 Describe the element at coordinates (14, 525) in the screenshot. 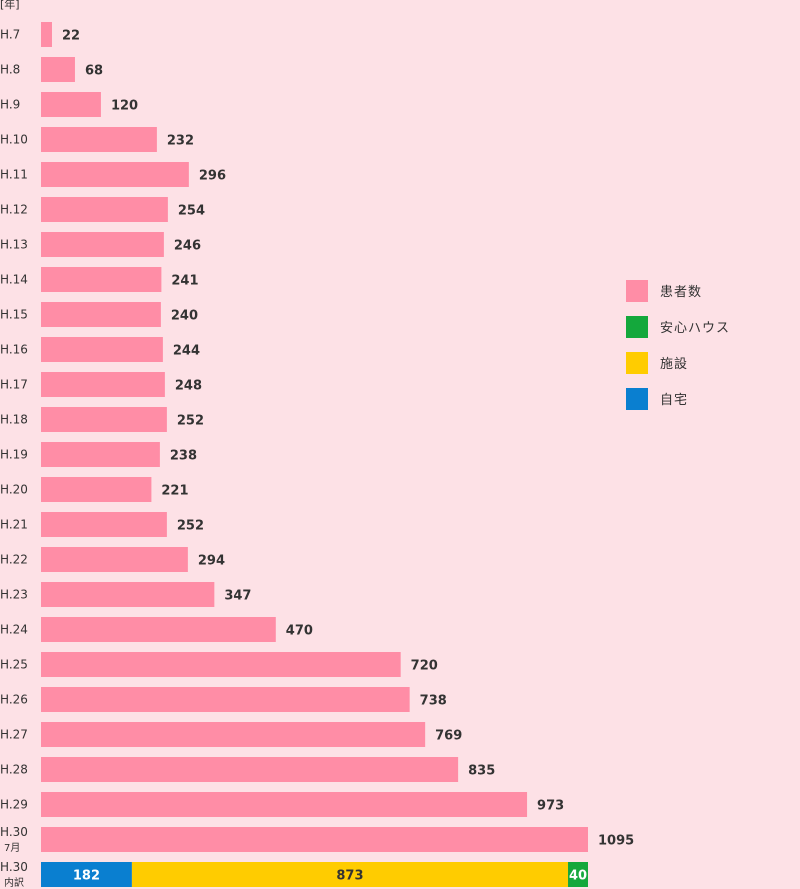

I see `y-tick-label: H.21` at that location.